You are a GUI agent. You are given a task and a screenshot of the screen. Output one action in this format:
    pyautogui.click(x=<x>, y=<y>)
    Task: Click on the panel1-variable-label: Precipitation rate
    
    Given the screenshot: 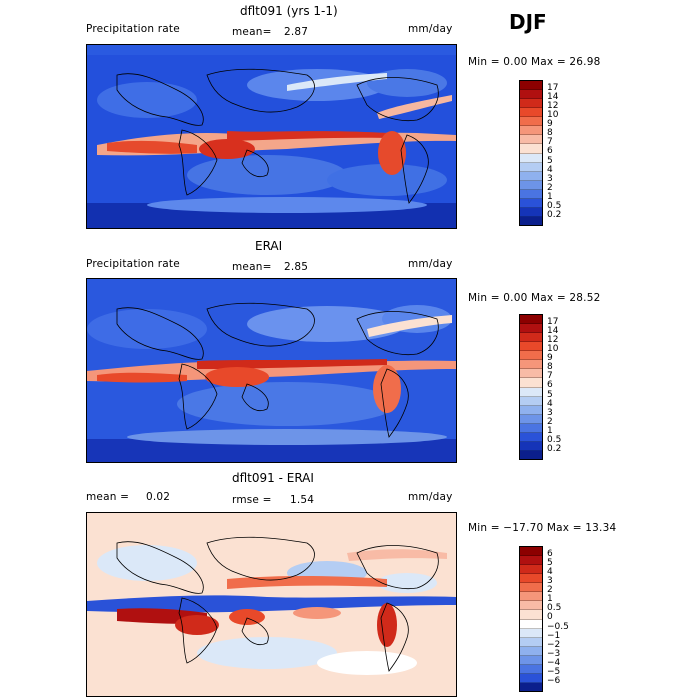 What is the action you would take?
    pyautogui.click(x=133, y=29)
    